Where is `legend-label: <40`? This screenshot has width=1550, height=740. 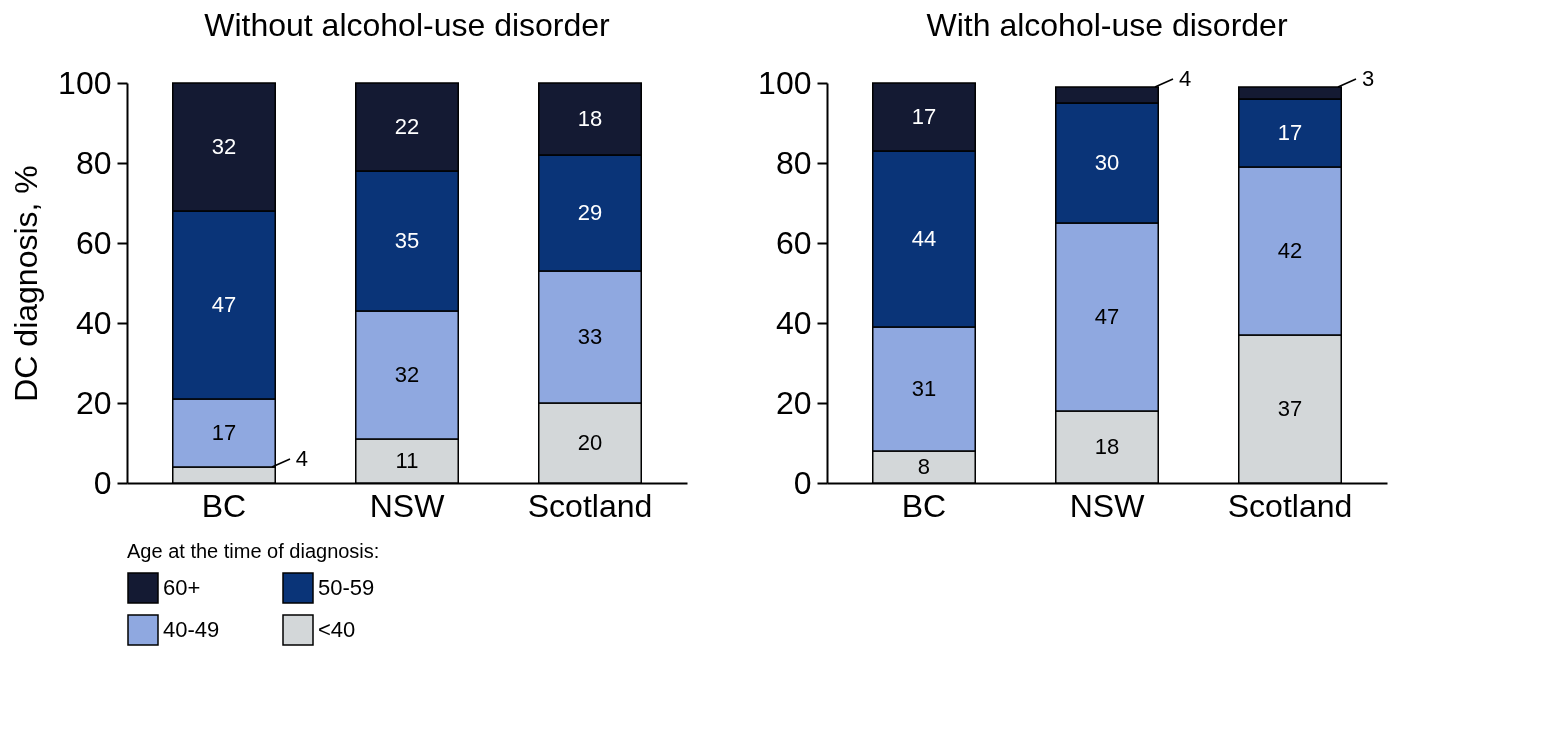
legend-label: <40 is located at coordinates (337, 629).